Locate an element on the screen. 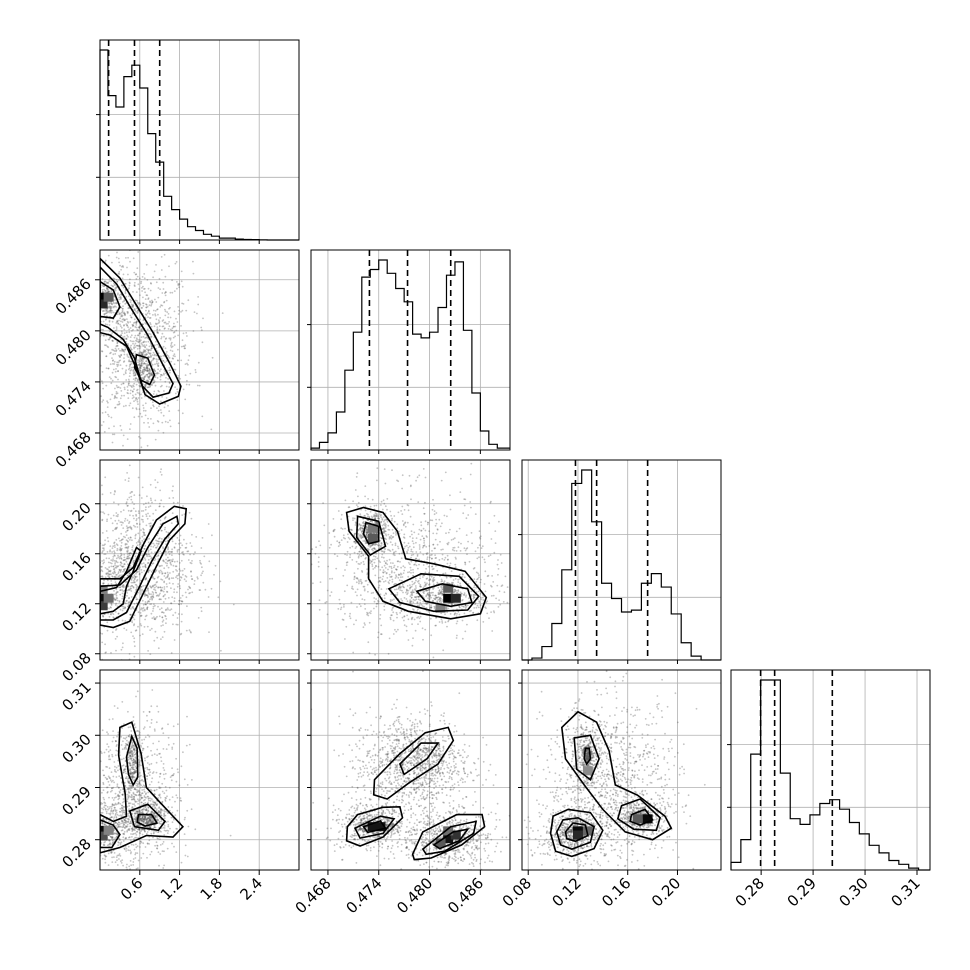 The width and height of the screenshot is (970, 970). y-tick-label: 0.31 is located at coordinates (76, 696).